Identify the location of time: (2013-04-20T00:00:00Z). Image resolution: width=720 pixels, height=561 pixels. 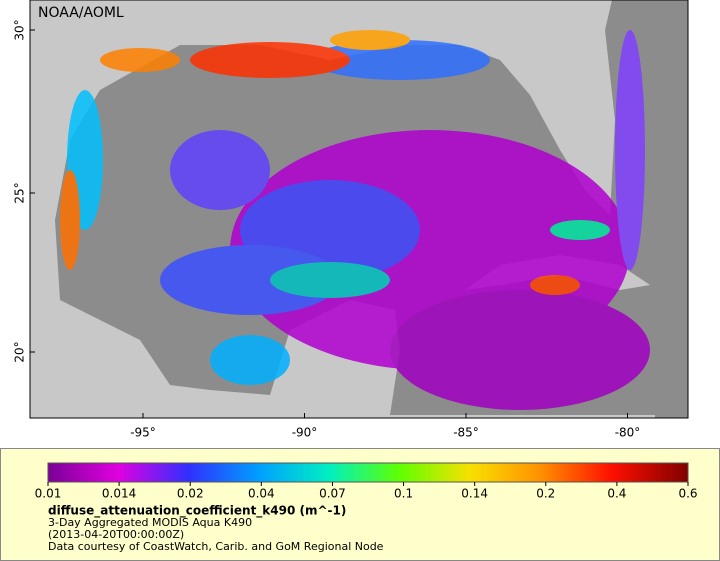
(116, 534).